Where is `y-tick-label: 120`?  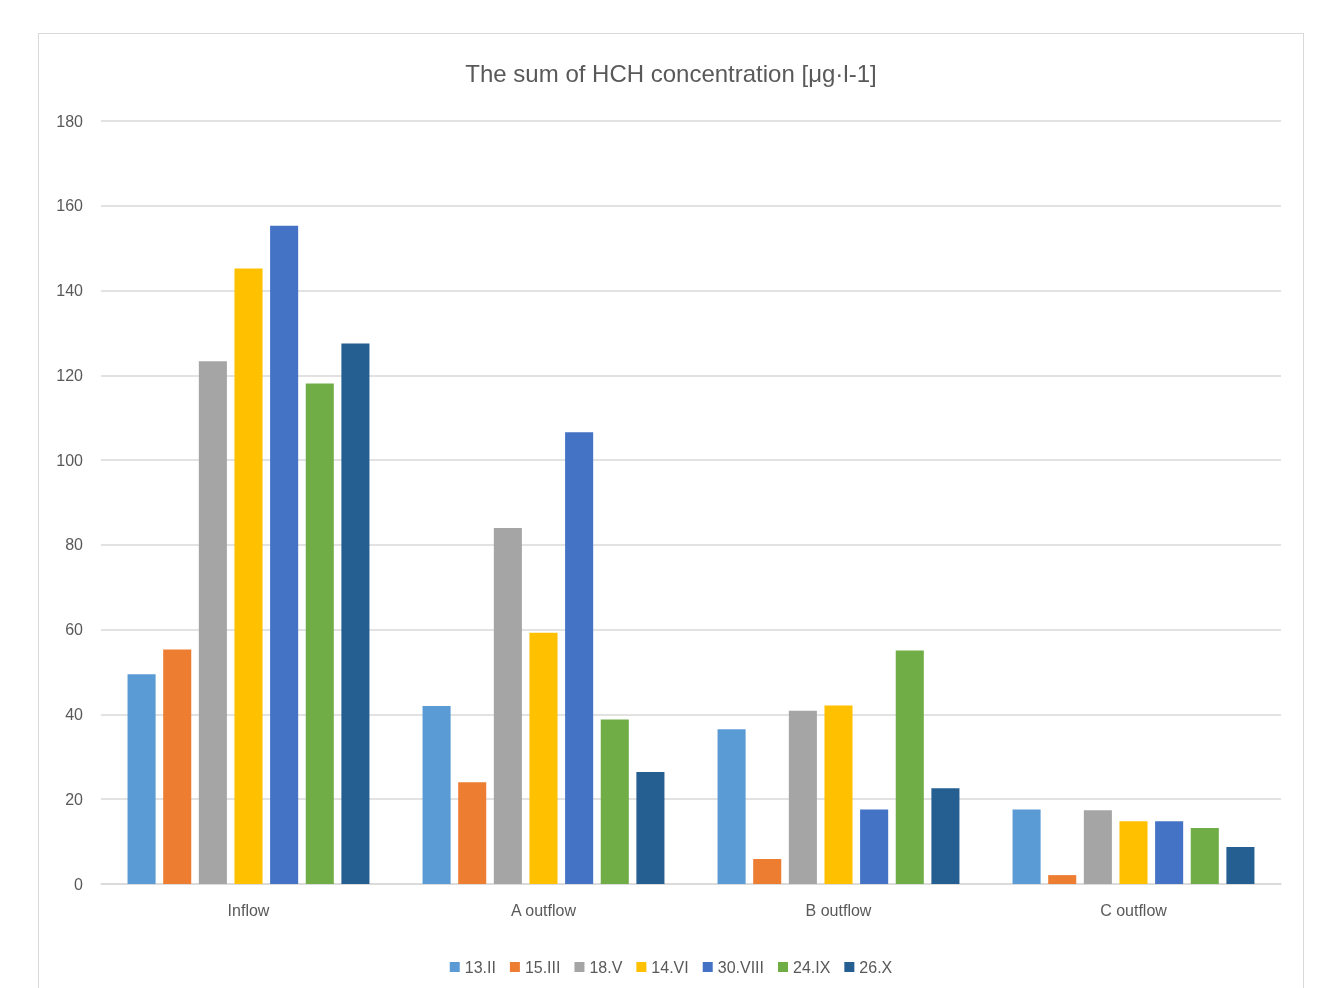
y-tick-label: 120 is located at coordinates (70, 375).